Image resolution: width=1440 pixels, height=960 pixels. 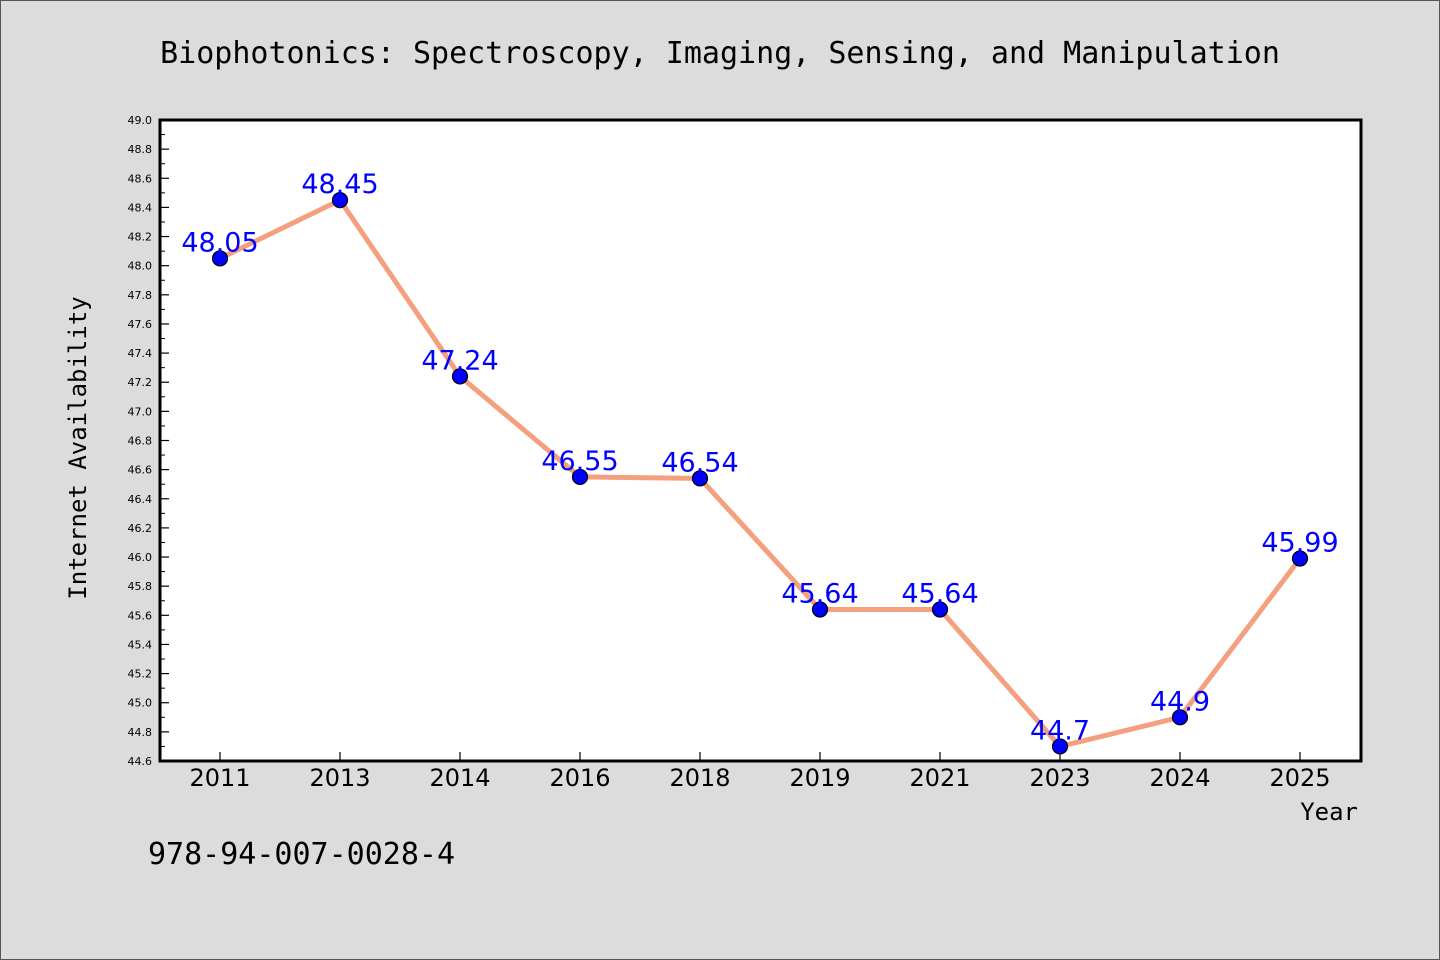 I want to click on data-label: 48.05, so click(x=219, y=242).